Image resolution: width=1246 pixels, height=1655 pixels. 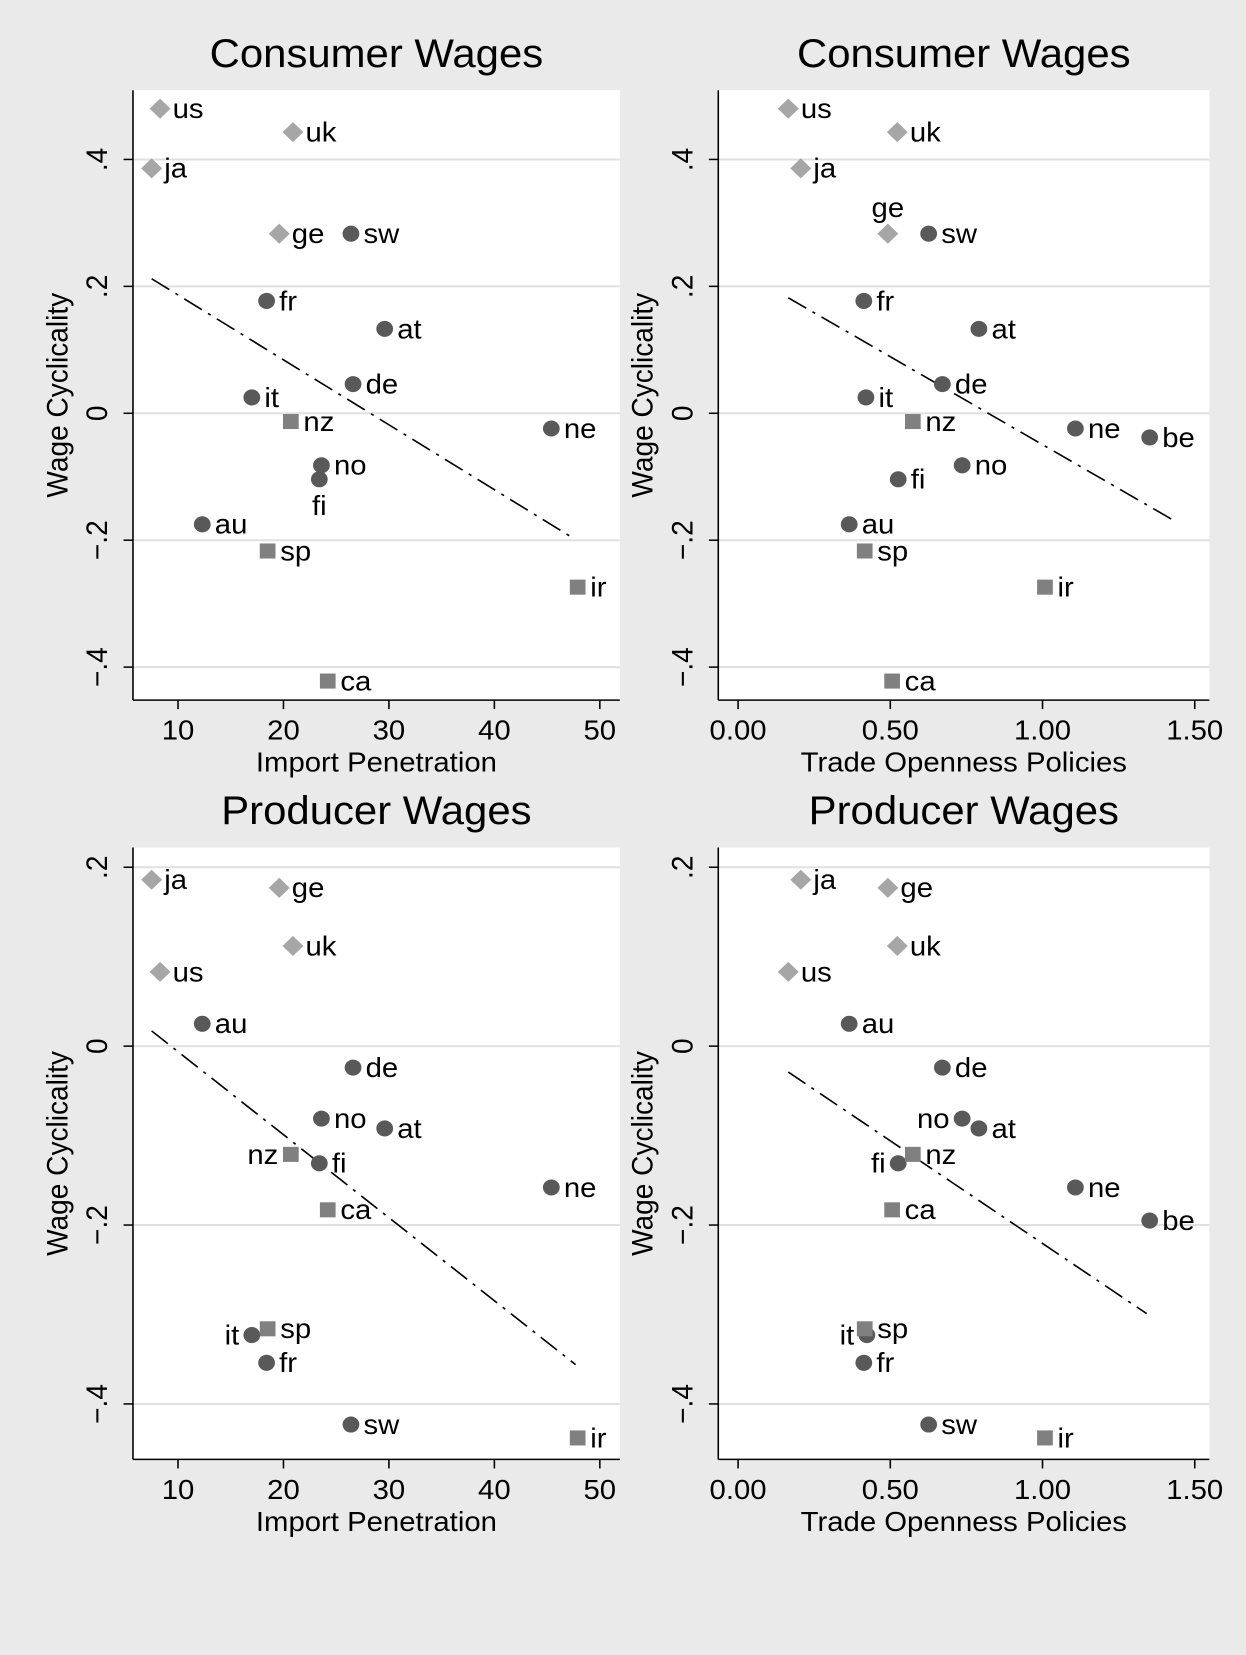 What do you see at coordinates (308, 234) in the screenshot?
I see `point-label: ge` at bounding box center [308, 234].